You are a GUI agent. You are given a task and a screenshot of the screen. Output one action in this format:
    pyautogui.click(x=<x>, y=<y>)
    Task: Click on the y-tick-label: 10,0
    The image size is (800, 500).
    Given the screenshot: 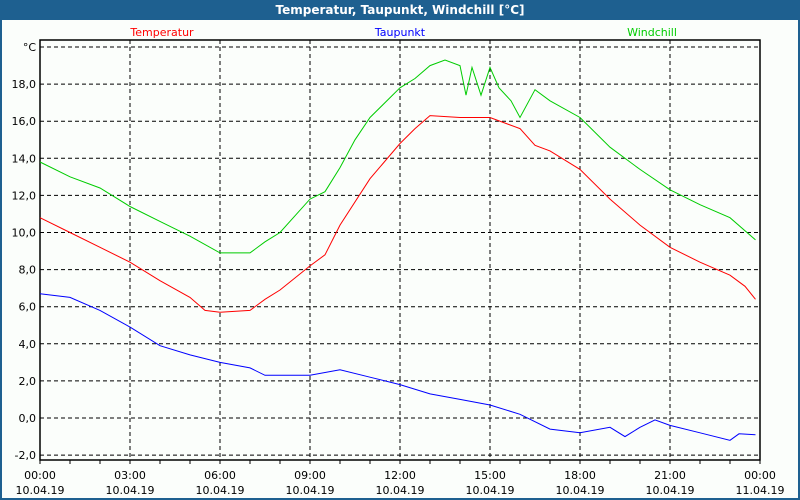 What is the action you would take?
    pyautogui.click(x=24, y=233)
    